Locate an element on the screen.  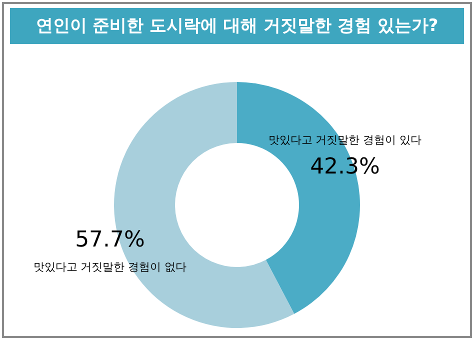
slice-label: 맛있다고 거짓말한 경험이 없다 is located at coordinates (110, 267).